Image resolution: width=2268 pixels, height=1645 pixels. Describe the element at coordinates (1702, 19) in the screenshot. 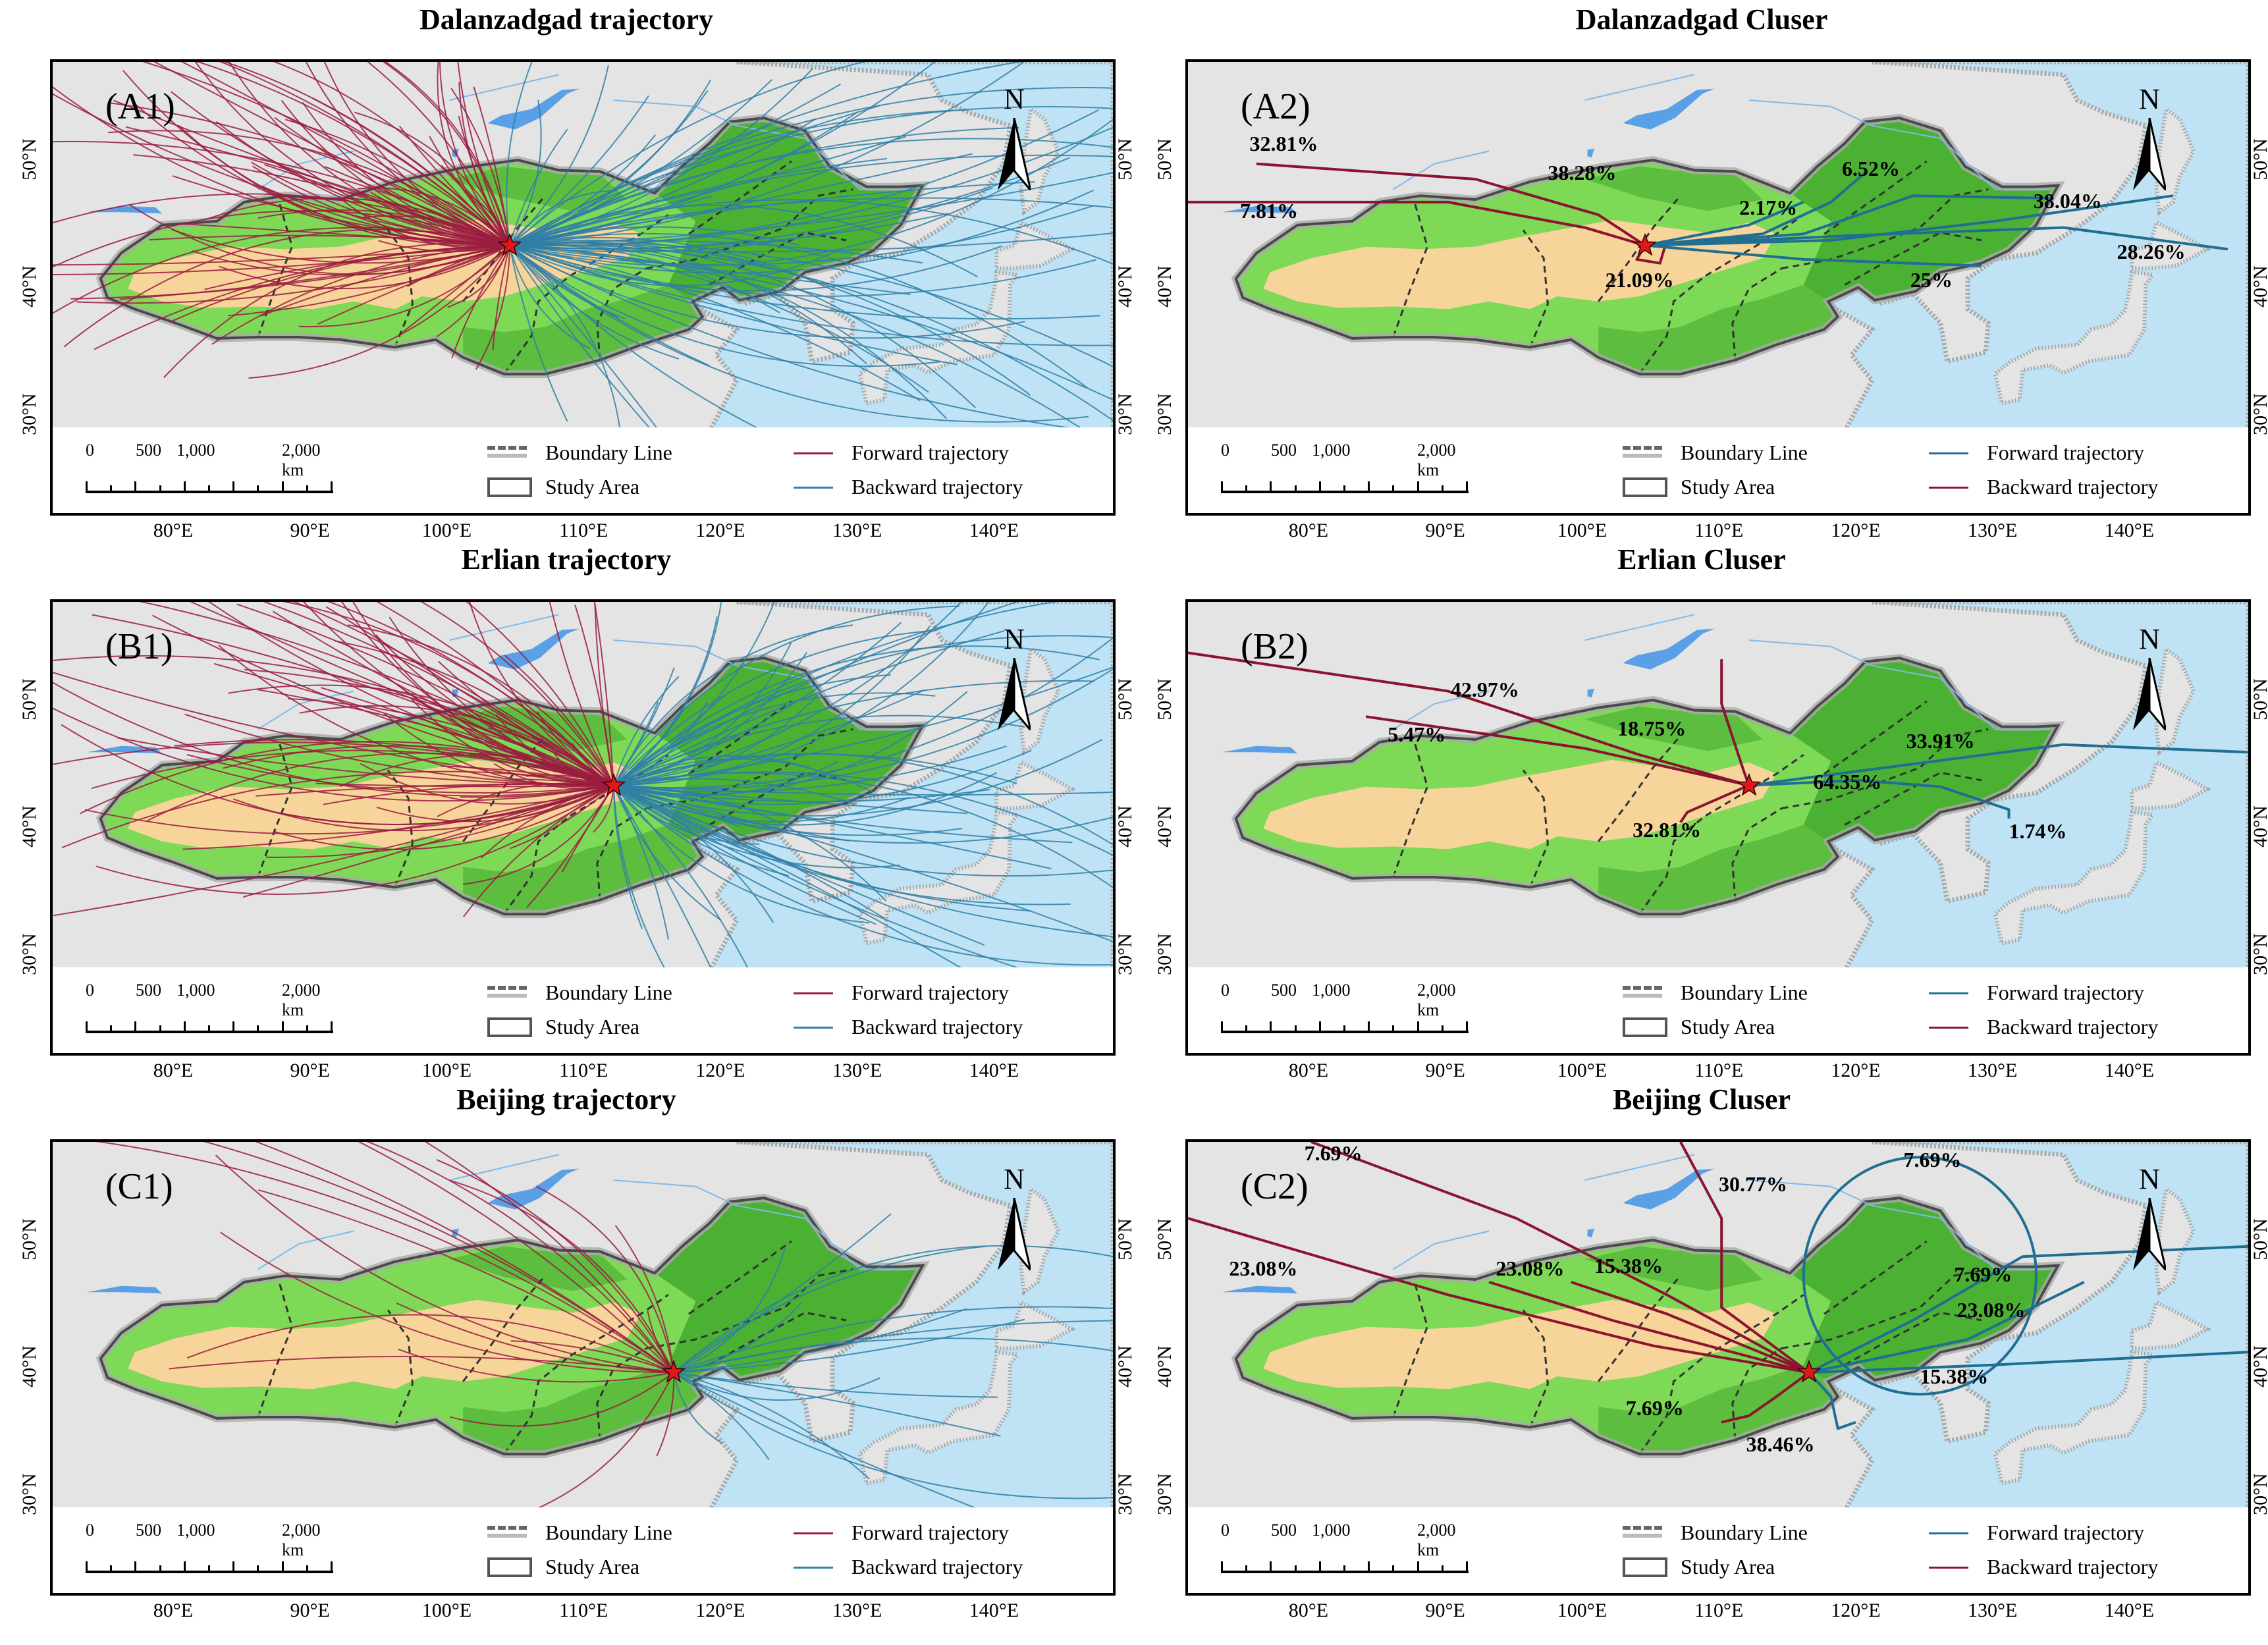

I see `panel-title: Dalanzadgad Cluser` at that location.